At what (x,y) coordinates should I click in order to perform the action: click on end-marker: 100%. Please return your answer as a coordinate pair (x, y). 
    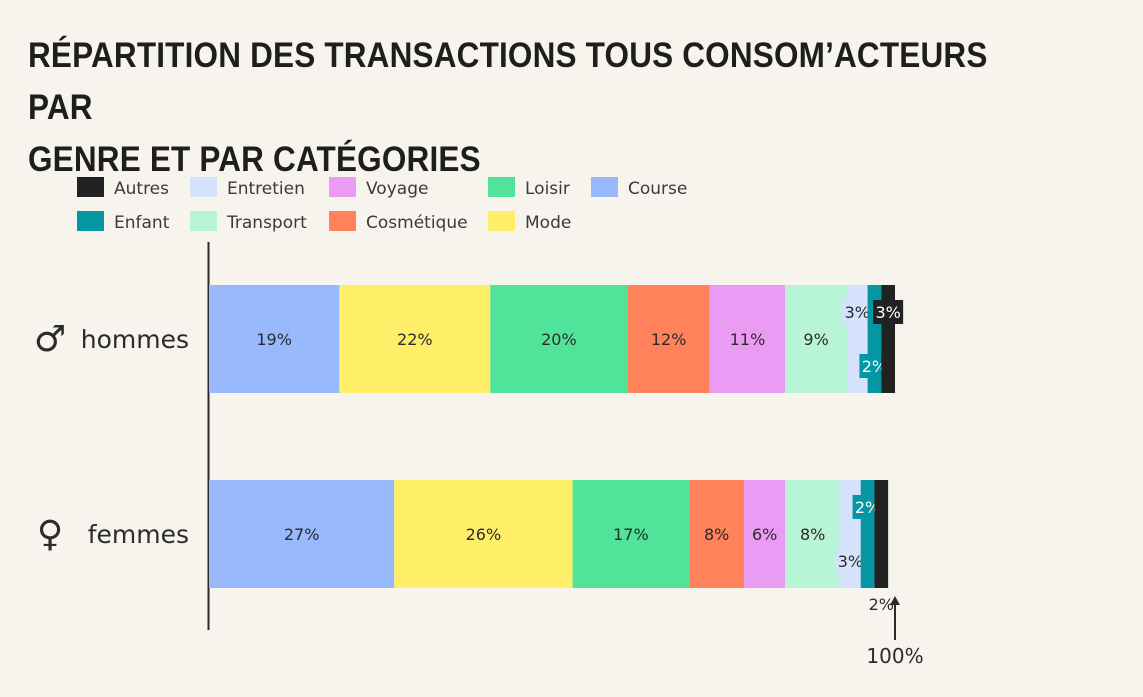
    Looking at the image, I should click on (895, 632).